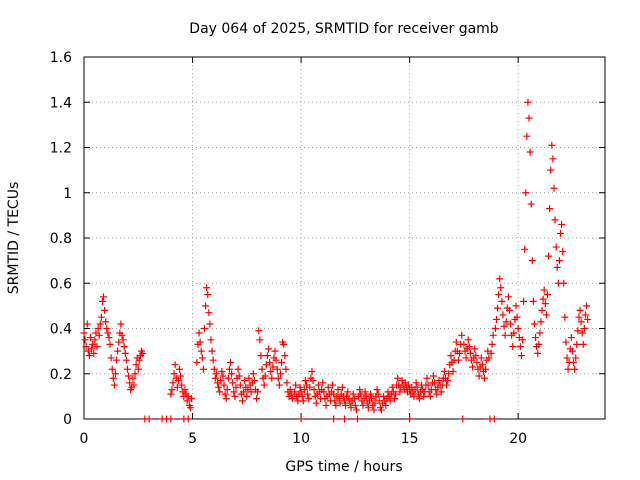 This screenshot has width=640, height=480. I want to click on y-tick-label: 1.4, so click(61, 103).